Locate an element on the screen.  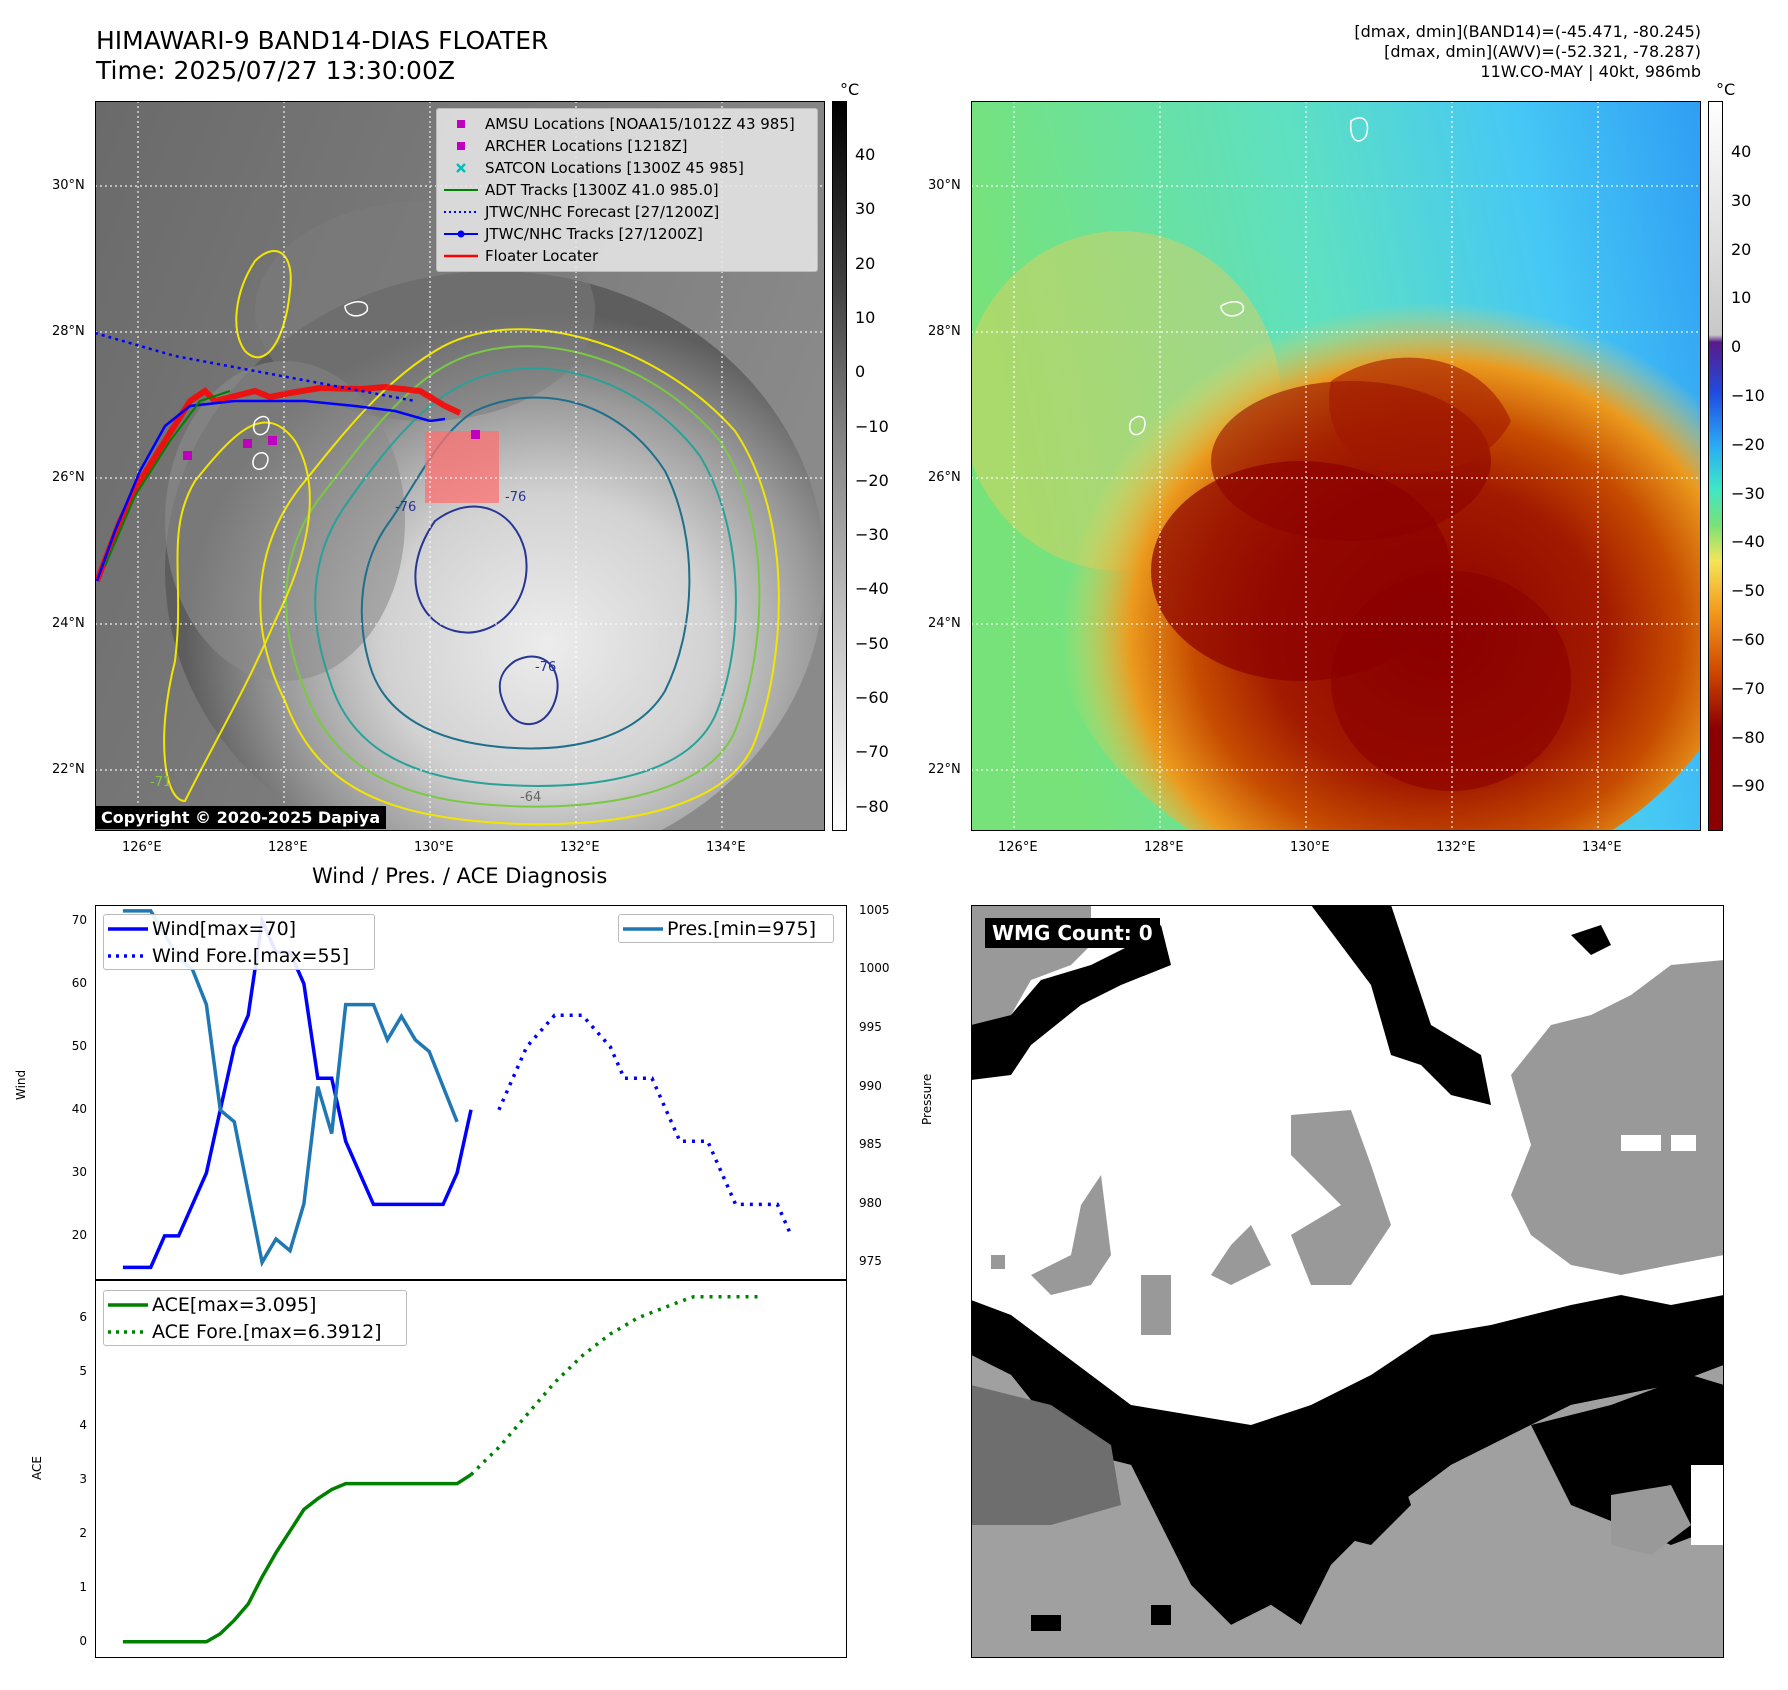
legend-item-amsu: AMSU Locations [NOAA15/1012Z 43 985] is located at coordinates (627, 124).